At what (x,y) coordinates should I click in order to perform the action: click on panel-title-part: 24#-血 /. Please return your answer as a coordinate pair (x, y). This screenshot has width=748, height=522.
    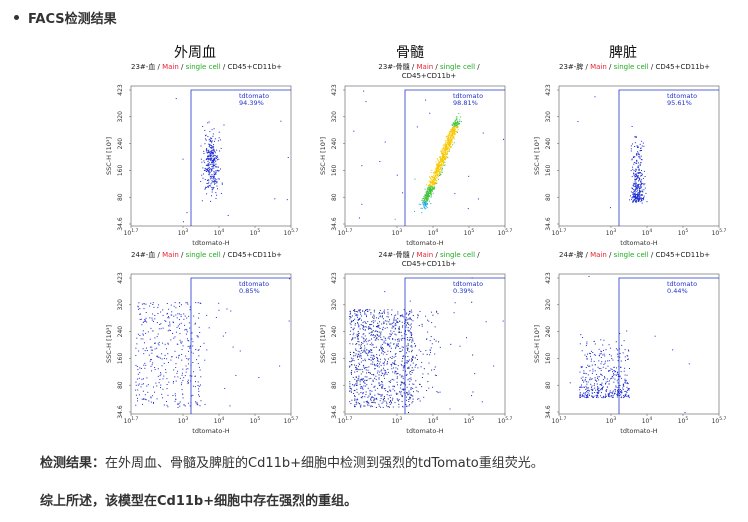
    Looking at the image, I should click on (147, 255).